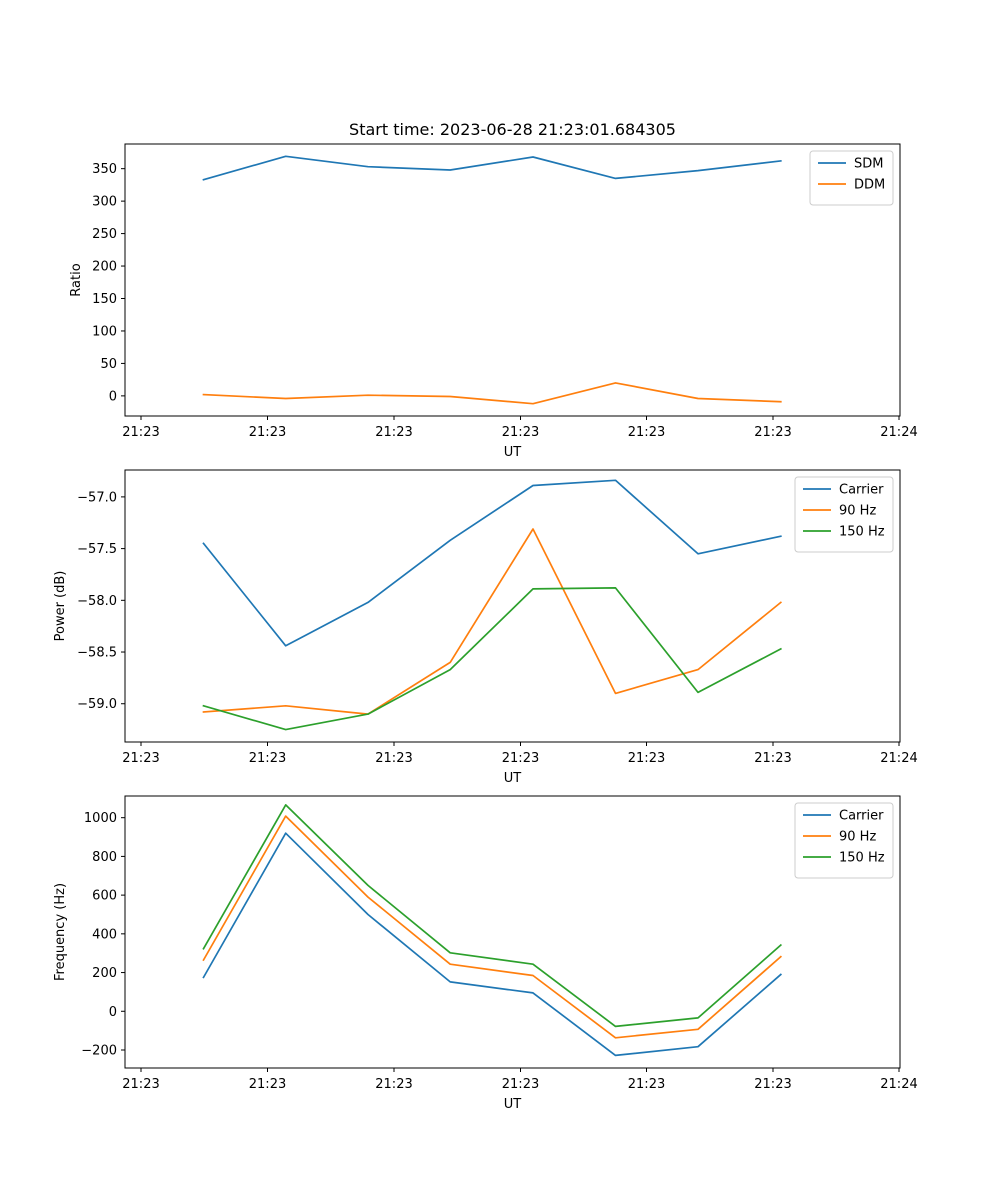  What do you see at coordinates (100, 818) in the screenshot?
I see `y-tick-label: 1000` at bounding box center [100, 818].